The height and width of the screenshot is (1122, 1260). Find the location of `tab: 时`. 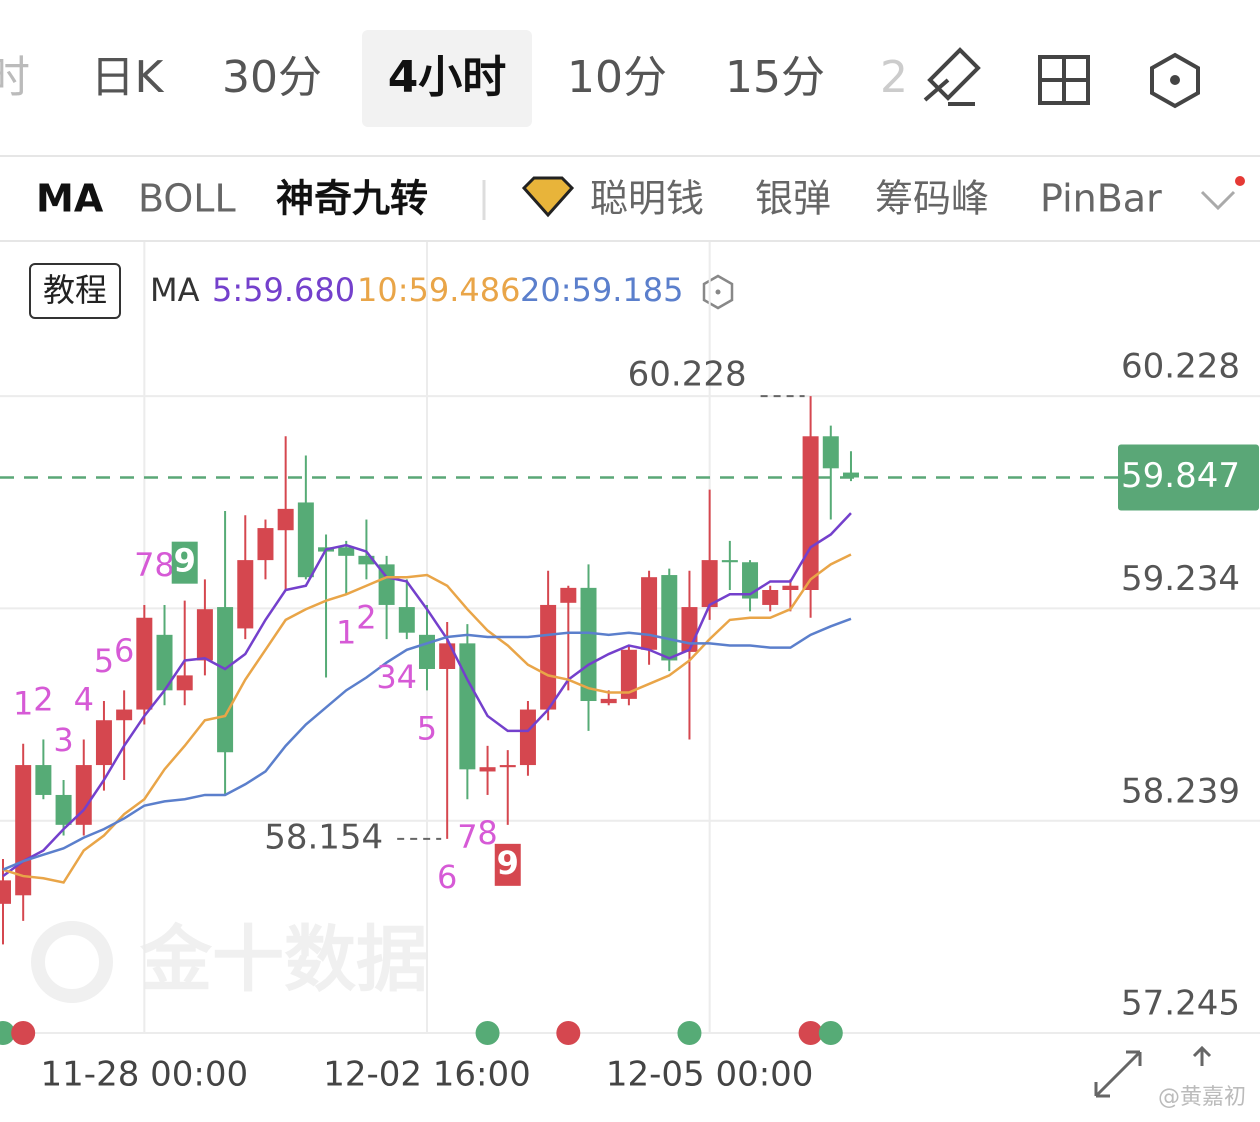

tab: 时 is located at coordinates (15, 77).